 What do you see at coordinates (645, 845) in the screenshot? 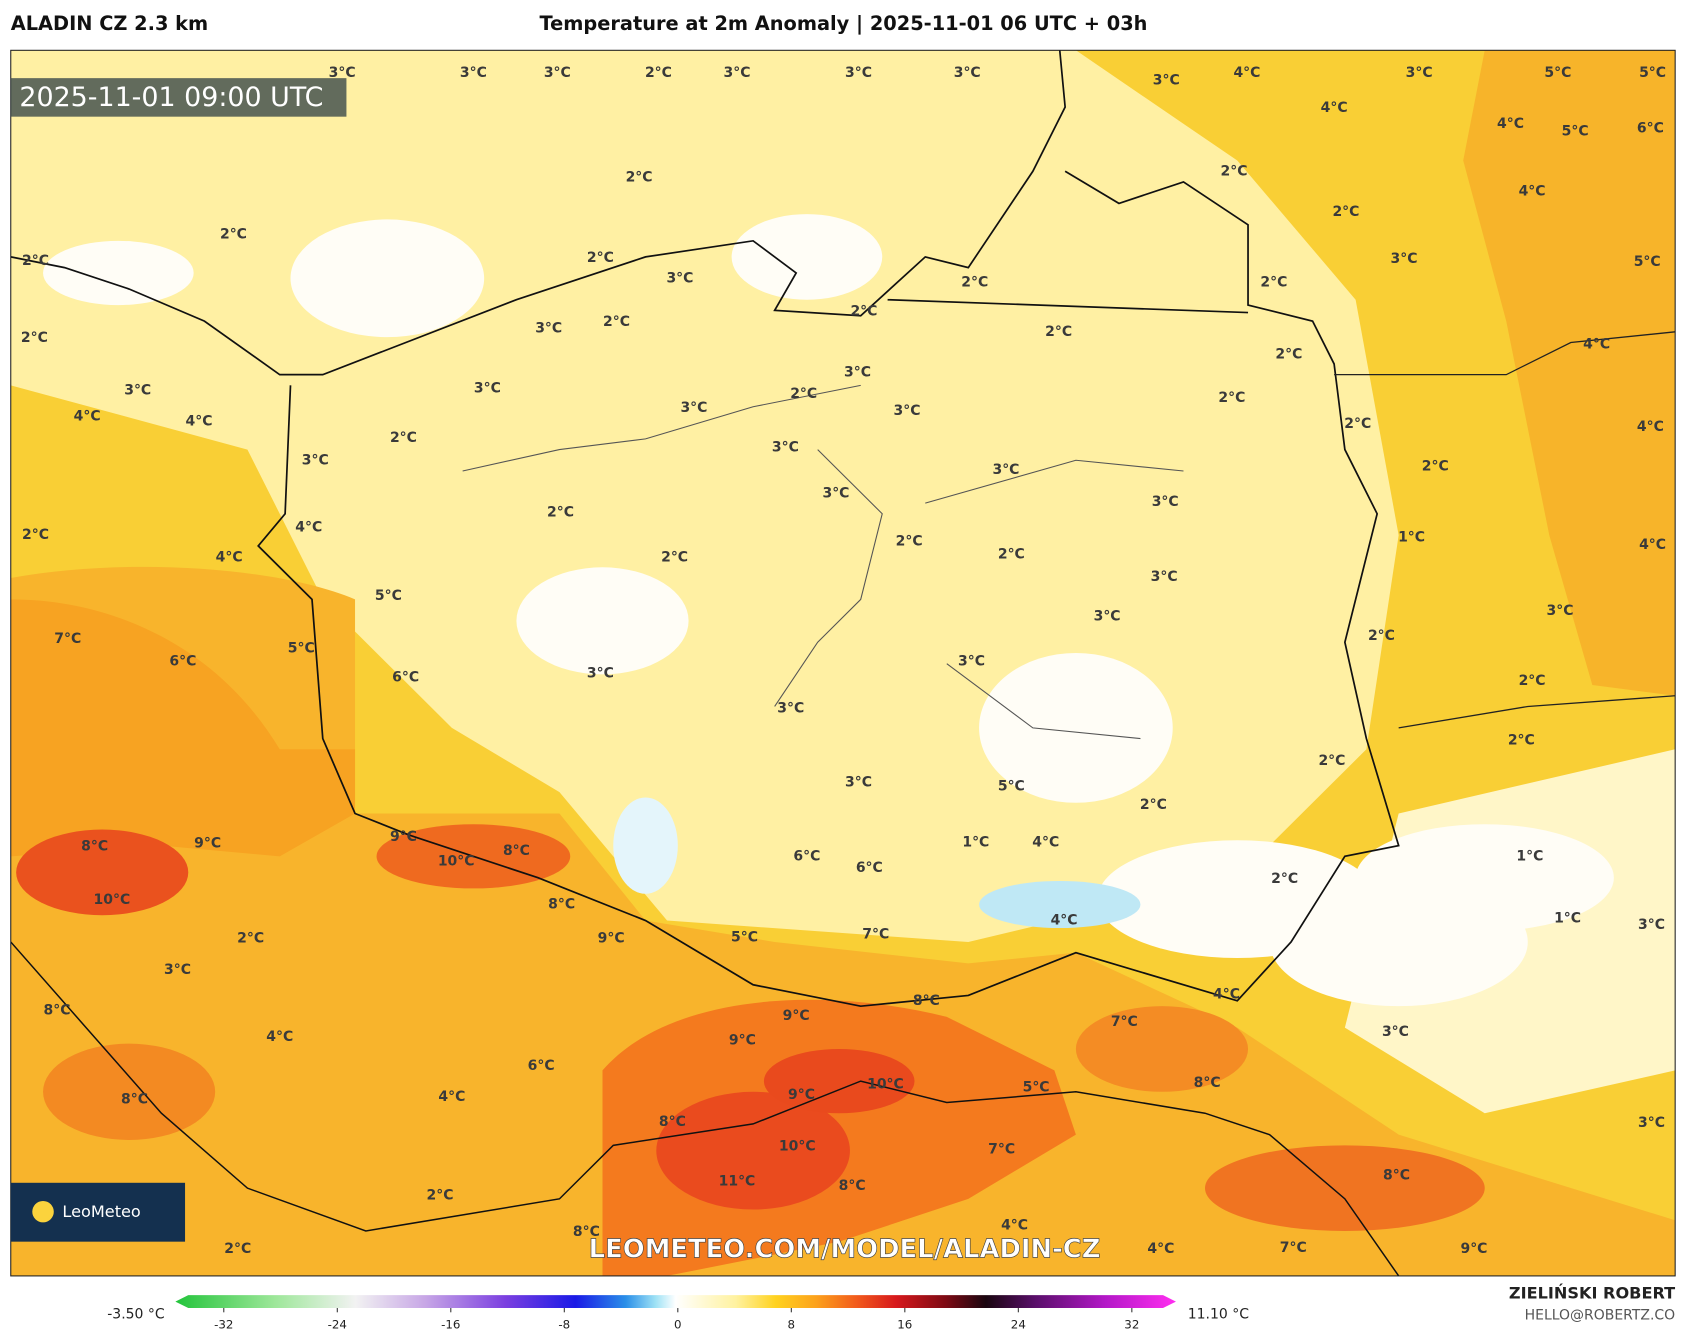
I see `cool-patch` at bounding box center [645, 845].